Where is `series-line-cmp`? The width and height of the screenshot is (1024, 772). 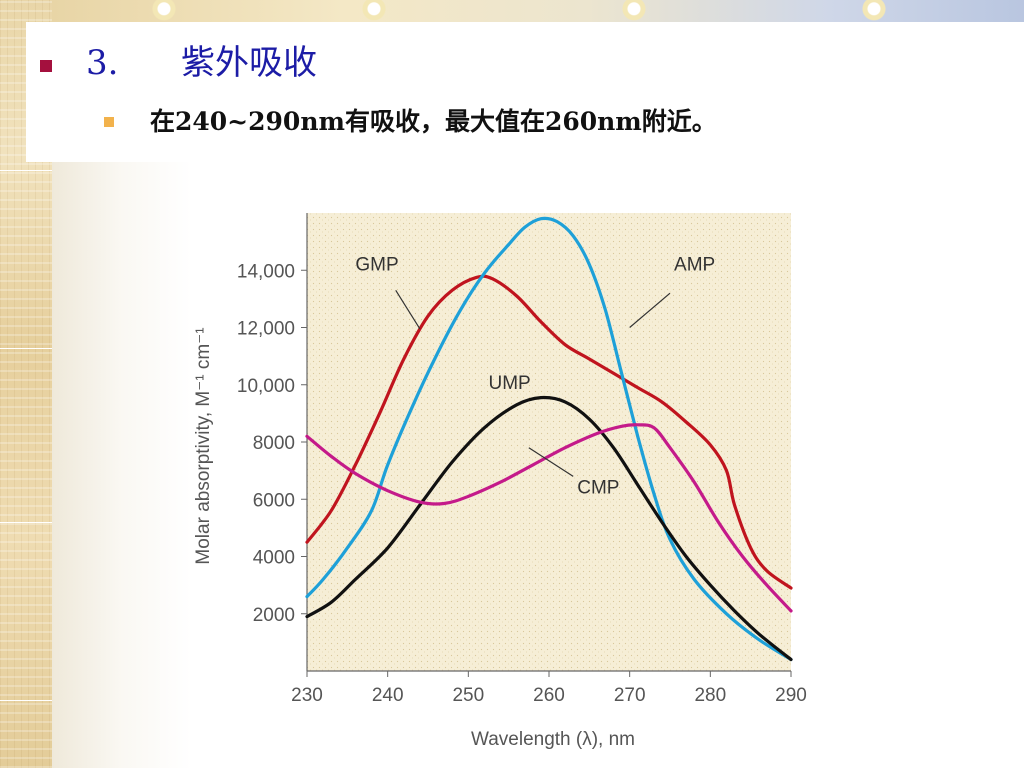 series-line-cmp is located at coordinates (549, 518).